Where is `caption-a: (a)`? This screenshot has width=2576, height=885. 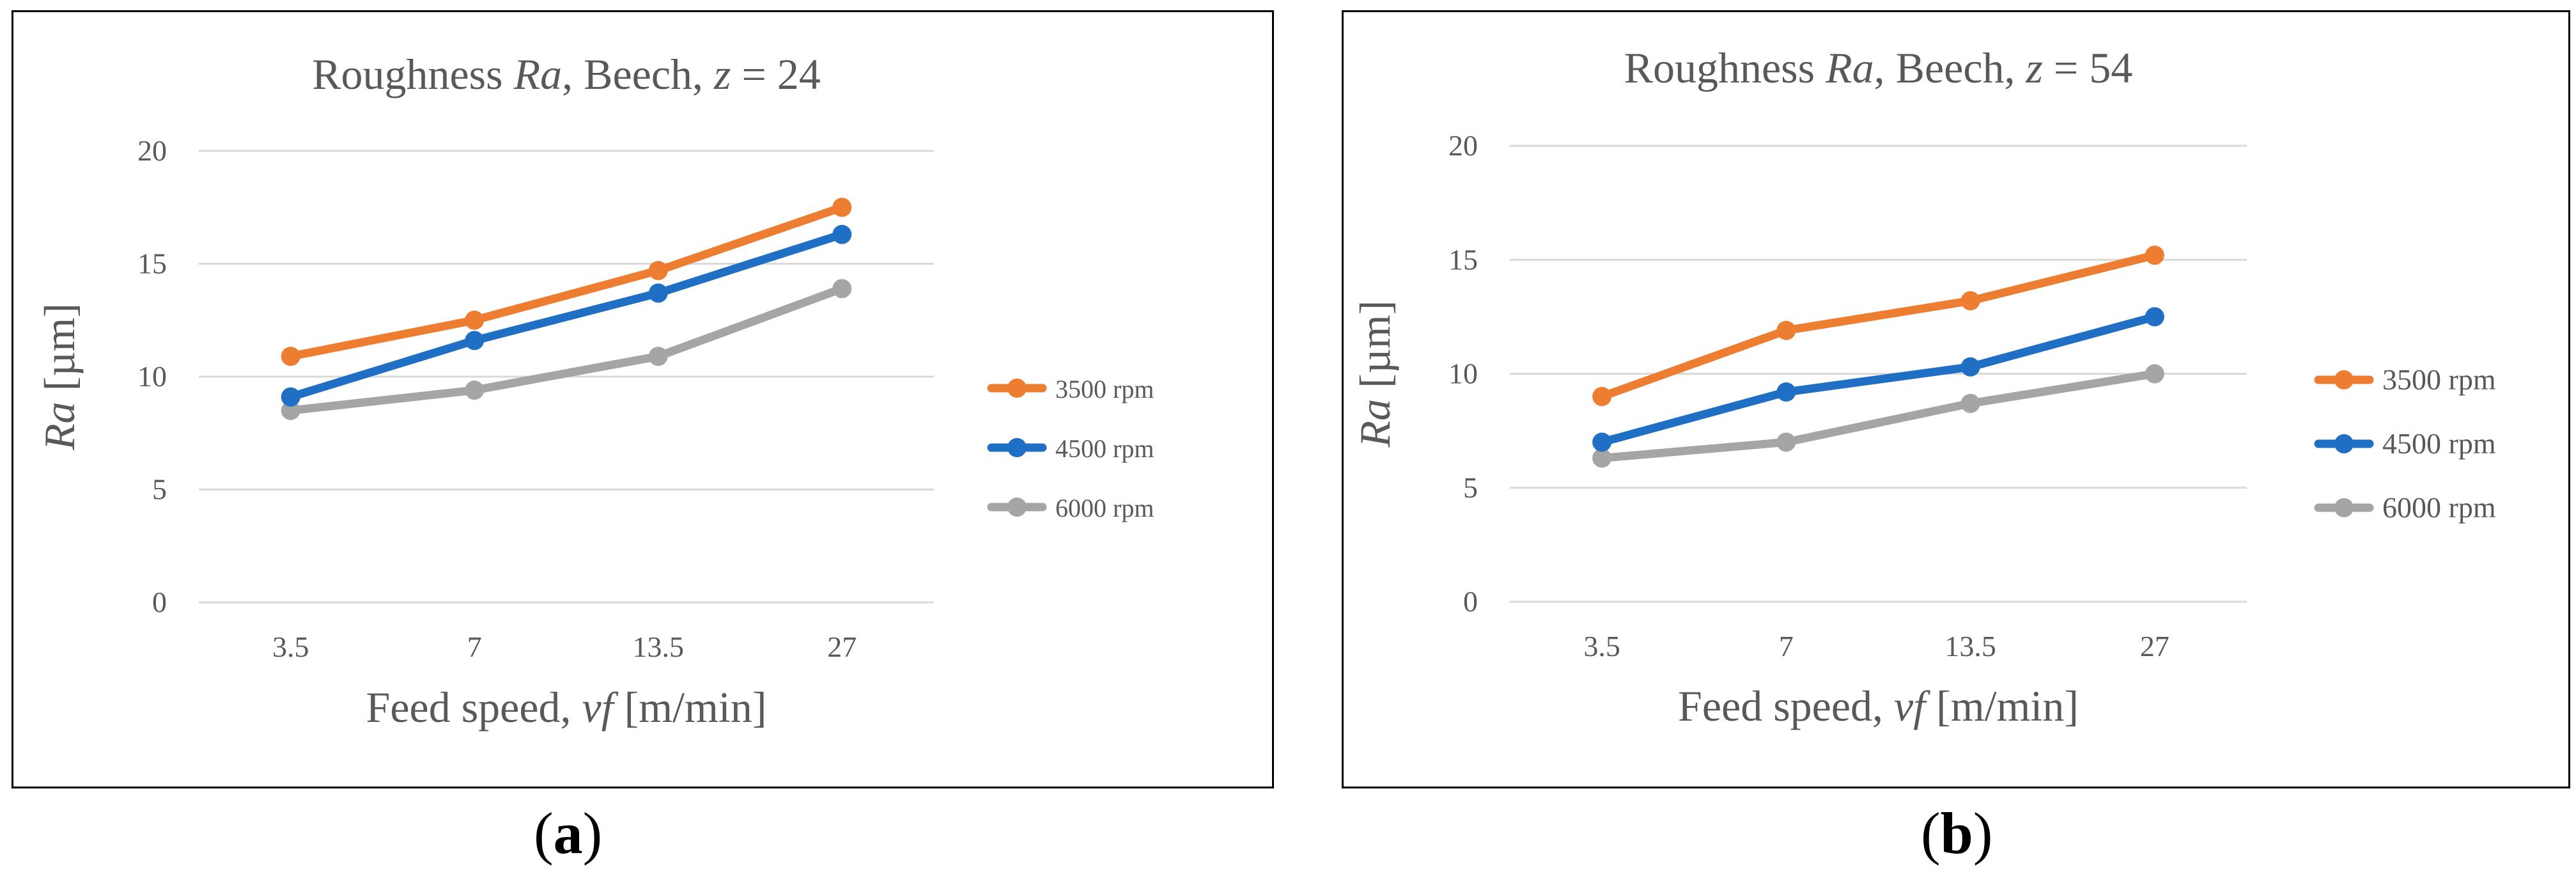 caption-a: (a) is located at coordinates (568, 834).